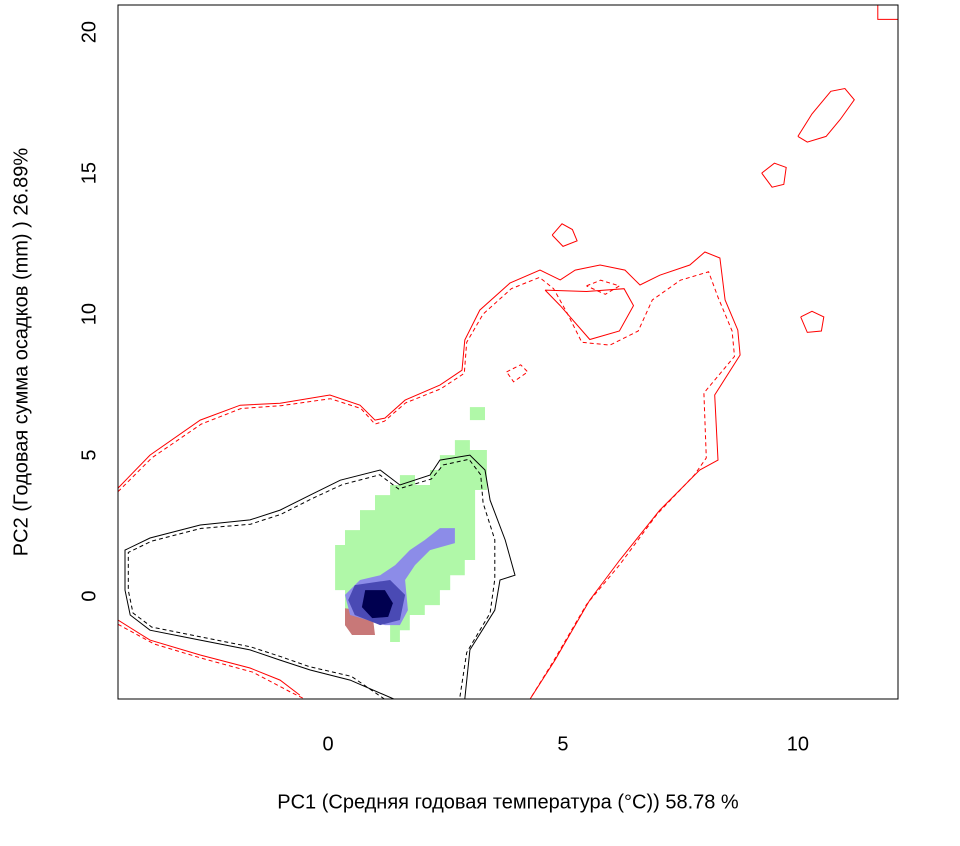 This screenshot has width=960, height=846. Describe the element at coordinates (798, 744) in the screenshot. I see `x-tick-label: 10` at that location.